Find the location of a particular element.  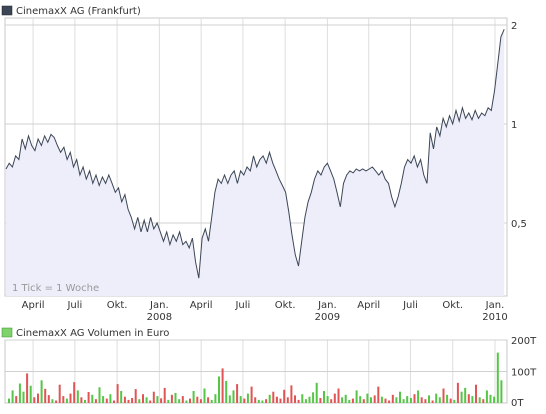

x-tick-label: Juli is located at coordinates (242, 305).